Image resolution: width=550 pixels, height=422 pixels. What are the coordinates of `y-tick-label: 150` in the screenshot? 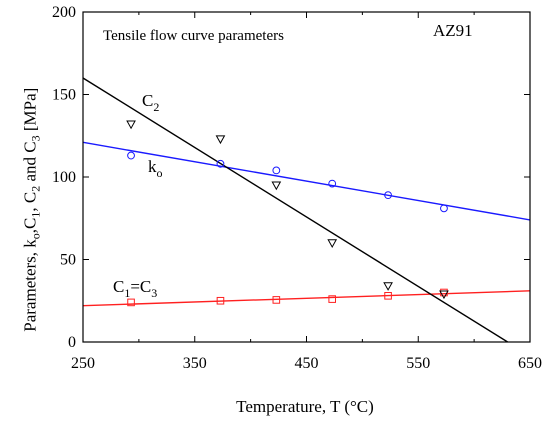 It's located at (64, 95).